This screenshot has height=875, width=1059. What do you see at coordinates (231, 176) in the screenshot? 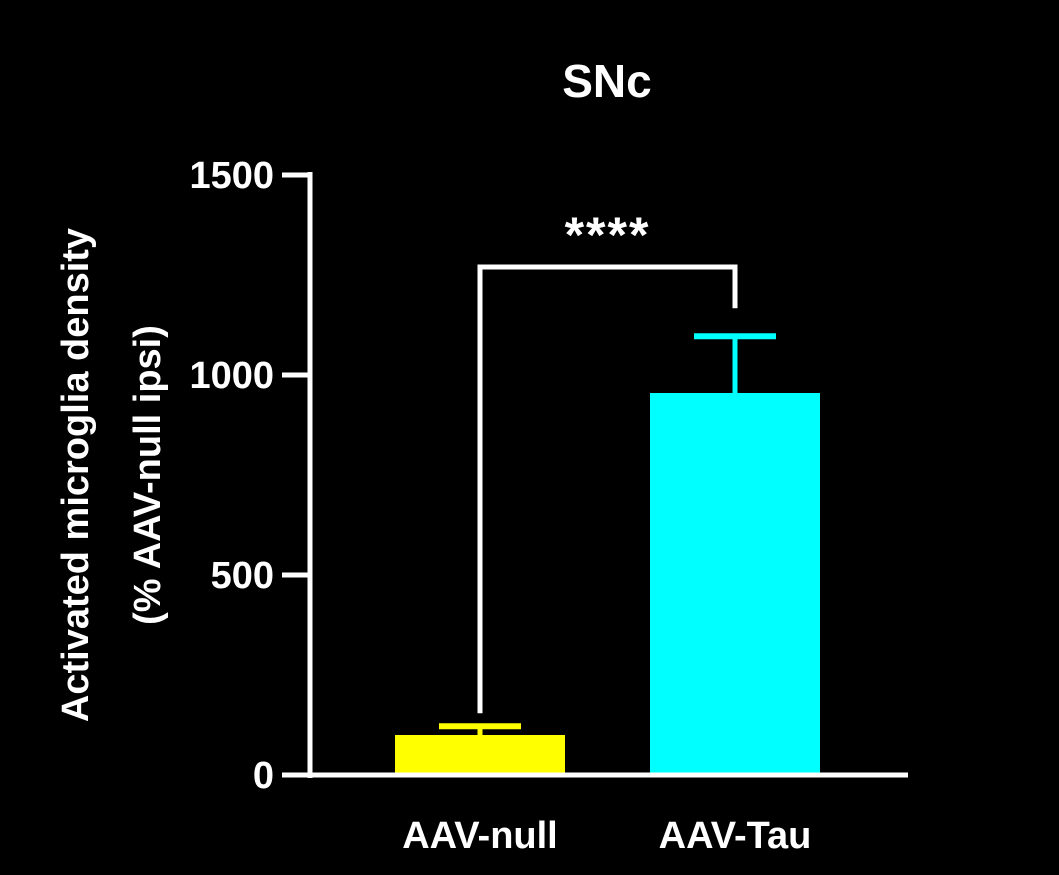
I see `y-tick-label: 1500` at bounding box center [231, 176].